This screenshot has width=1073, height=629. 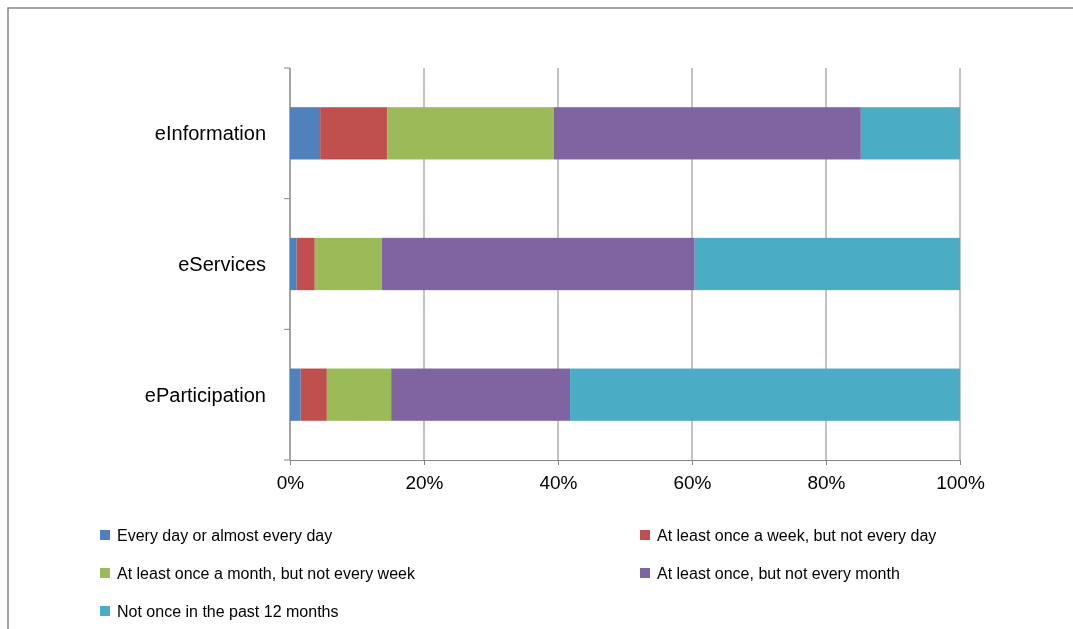 What do you see at coordinates (222, 264) in the screenshot?
I see `y-tick-label: eServices` at bounding box center [222, 264].